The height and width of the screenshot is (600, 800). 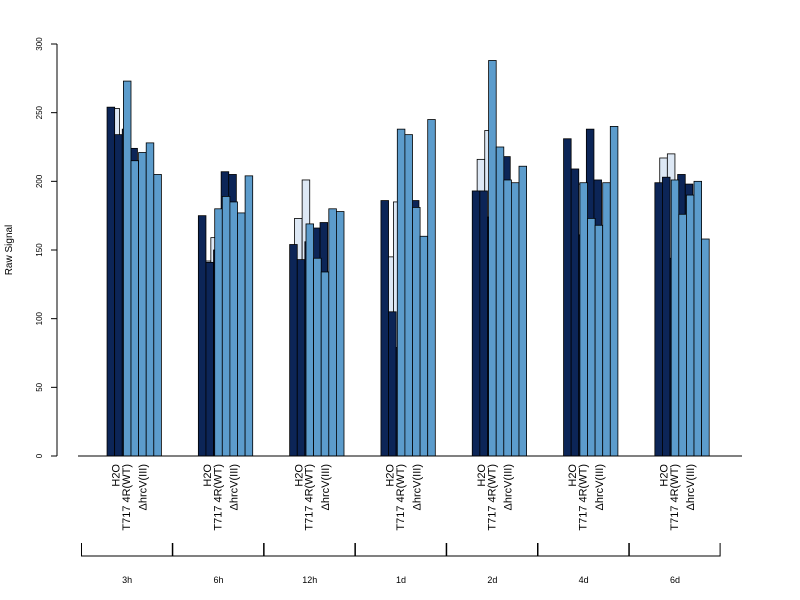 I want to click on group-label: 4d, so click(x=584, y=580).